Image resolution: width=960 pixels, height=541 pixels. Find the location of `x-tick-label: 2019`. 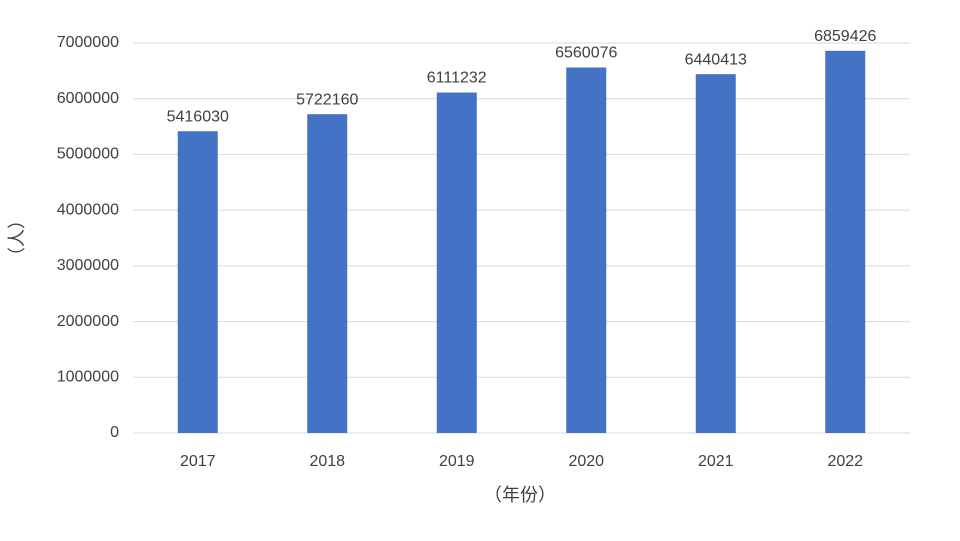

x-tick-label: 2019 is located at coordinates (457, 461).